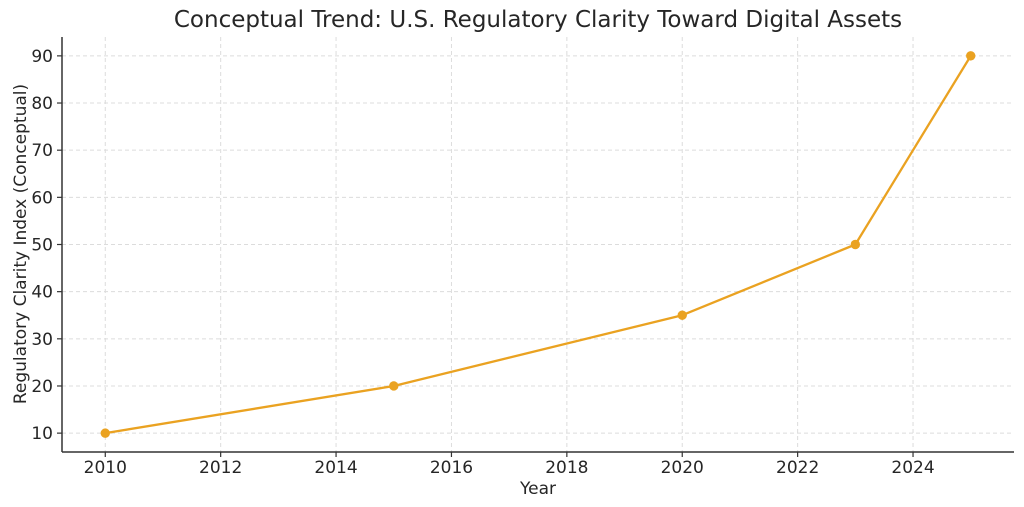  I want to click on y-tick-label: 30, so click(42, 340).